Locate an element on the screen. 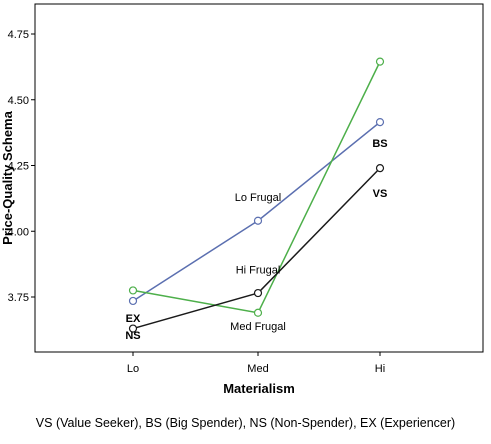  x-tick-label: Med is located at coordinates (257, 369).